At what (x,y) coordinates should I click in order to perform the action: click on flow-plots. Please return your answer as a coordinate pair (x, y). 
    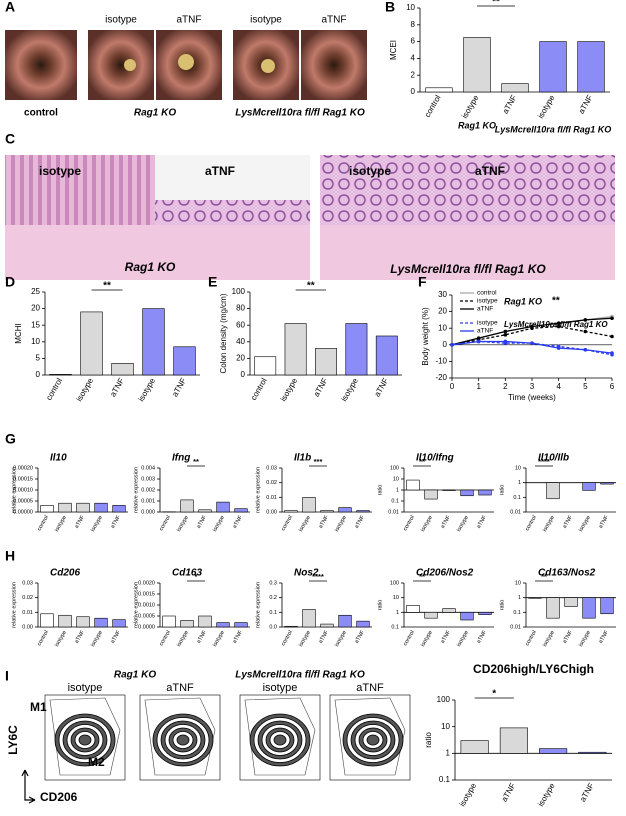
    Looking at the image, I should click on (227, 737).